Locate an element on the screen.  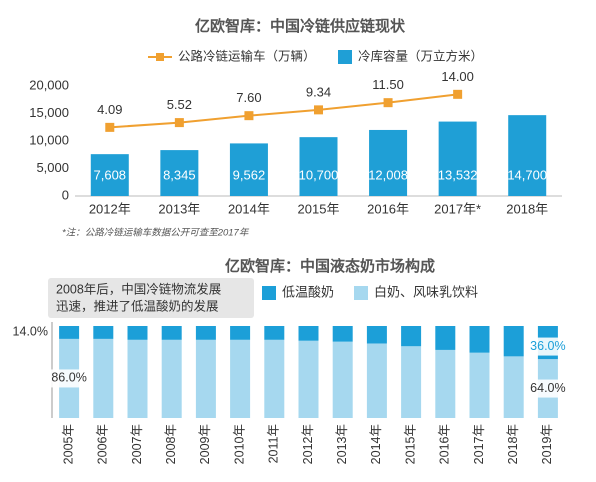
y-tick-label: 0 is located at coordinates (65, 194).